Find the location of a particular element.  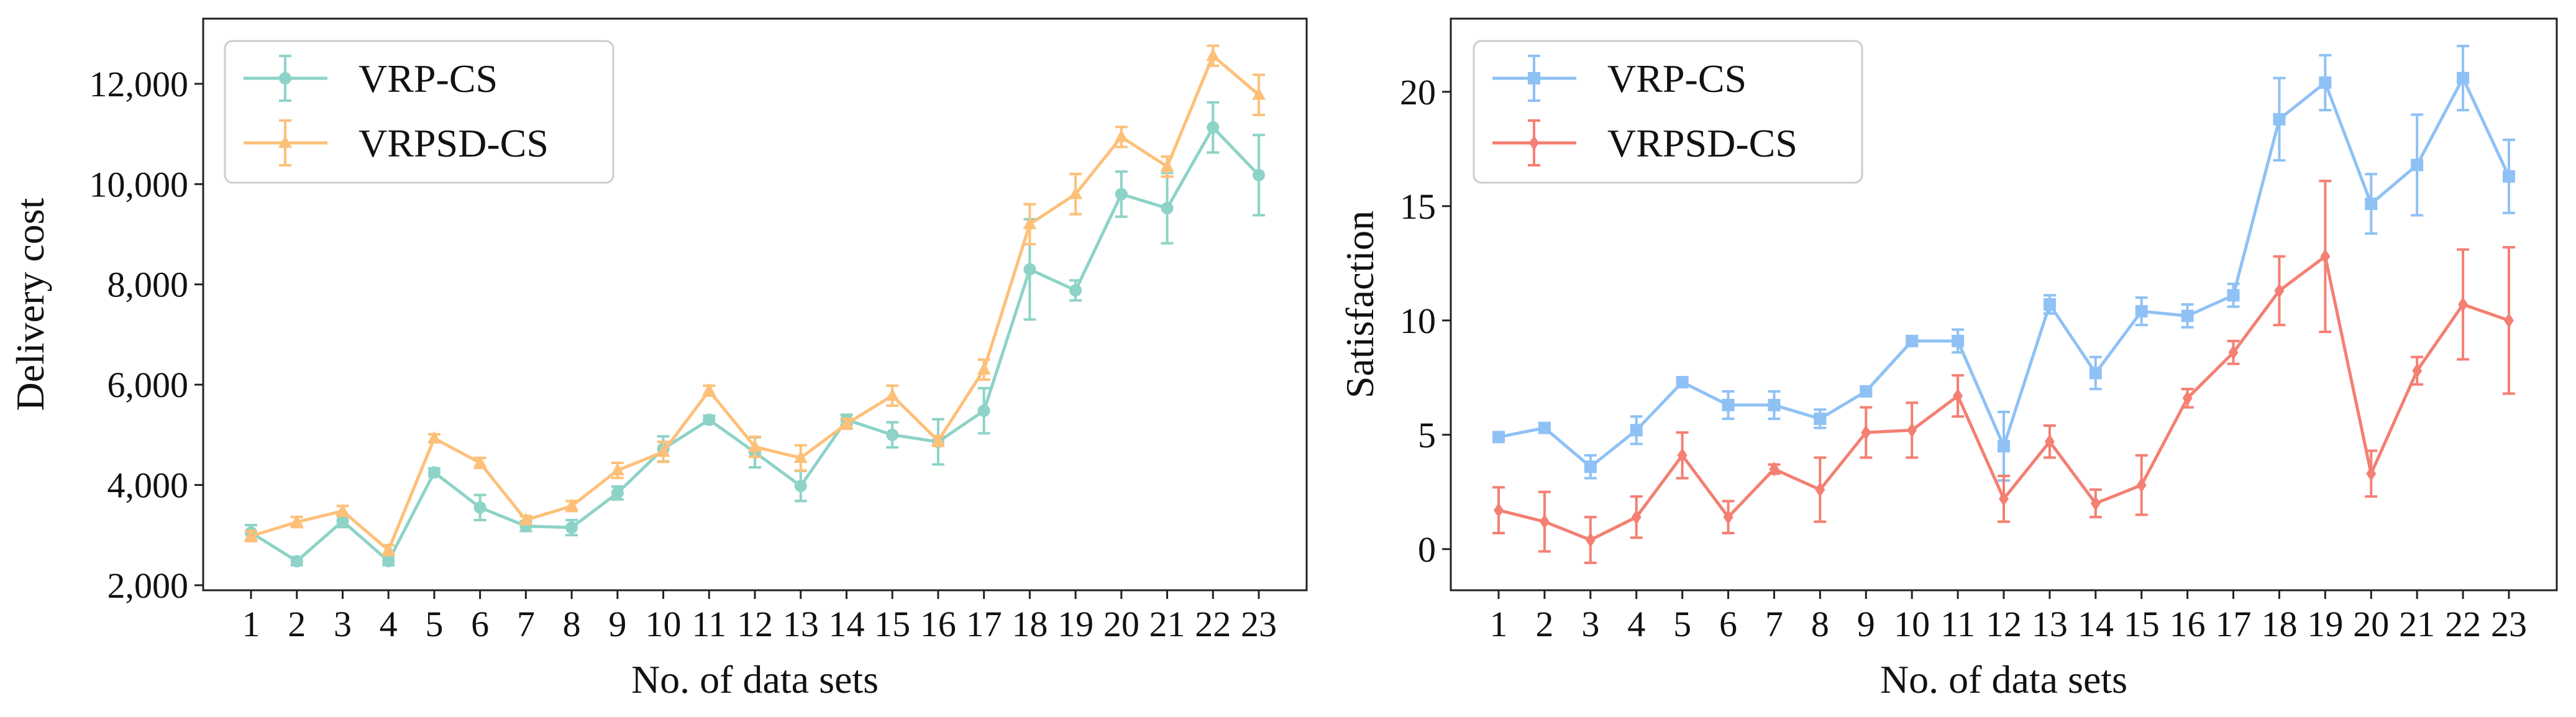

x-tick-label: 21 is located at coordinates (1167, 624).